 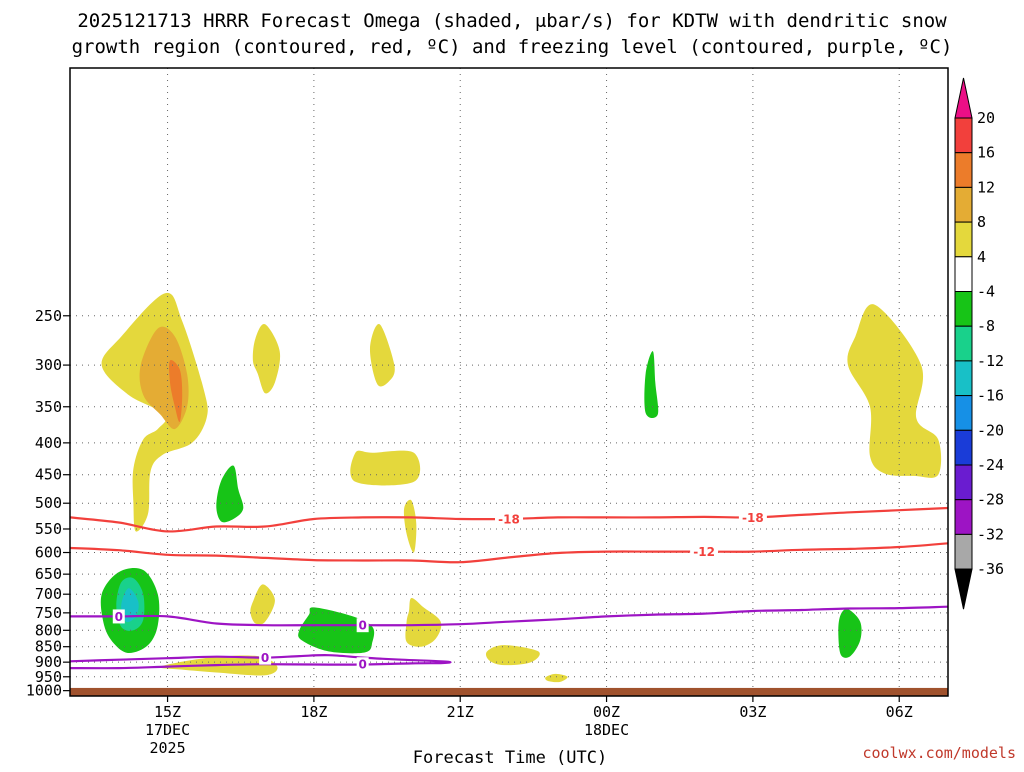 I want to click on colorbar-top-arrow, so click(x=963, y=98).